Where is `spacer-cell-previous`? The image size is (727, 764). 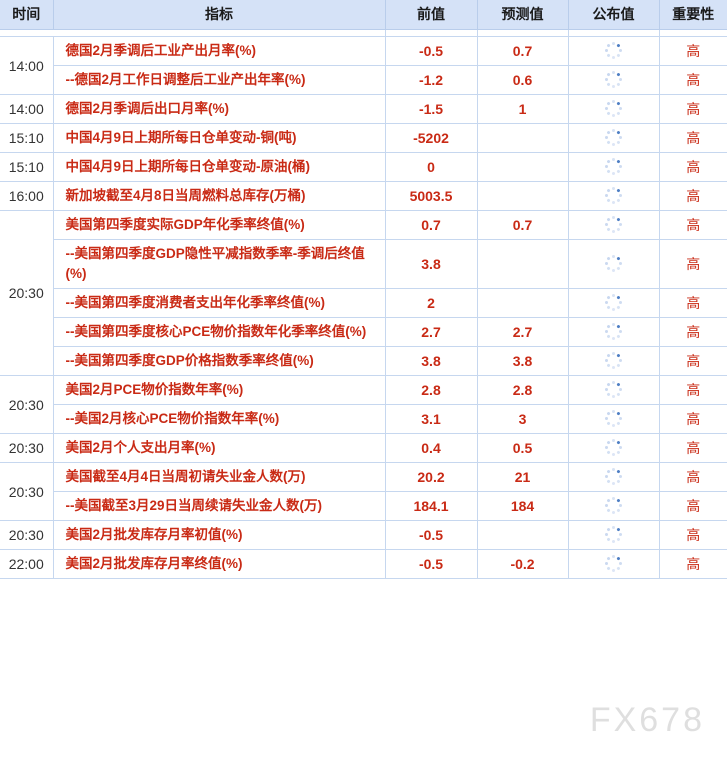
spacer-cell-previous is located at coordinates (431, 33).